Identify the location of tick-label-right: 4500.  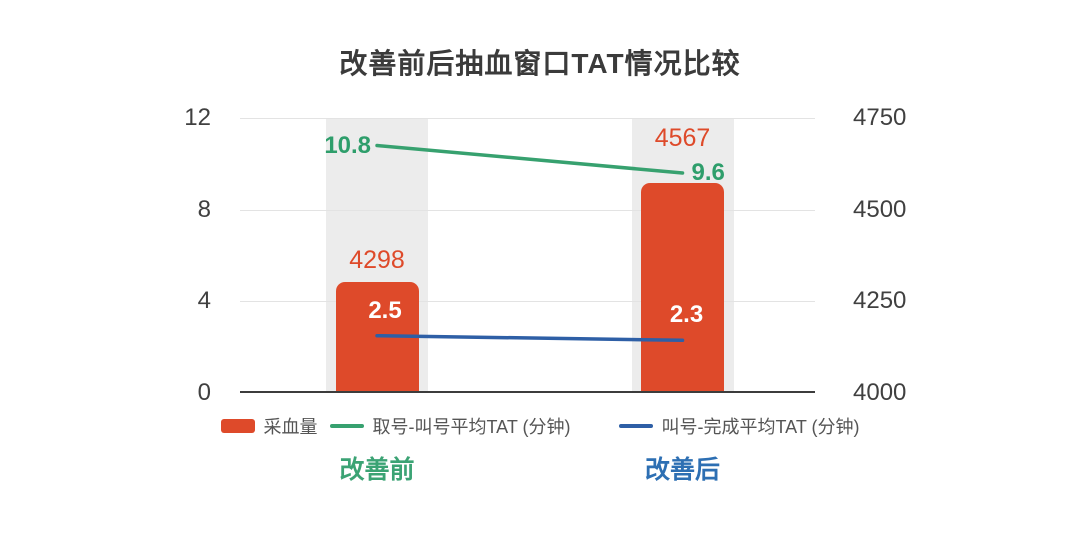
(880, 209).